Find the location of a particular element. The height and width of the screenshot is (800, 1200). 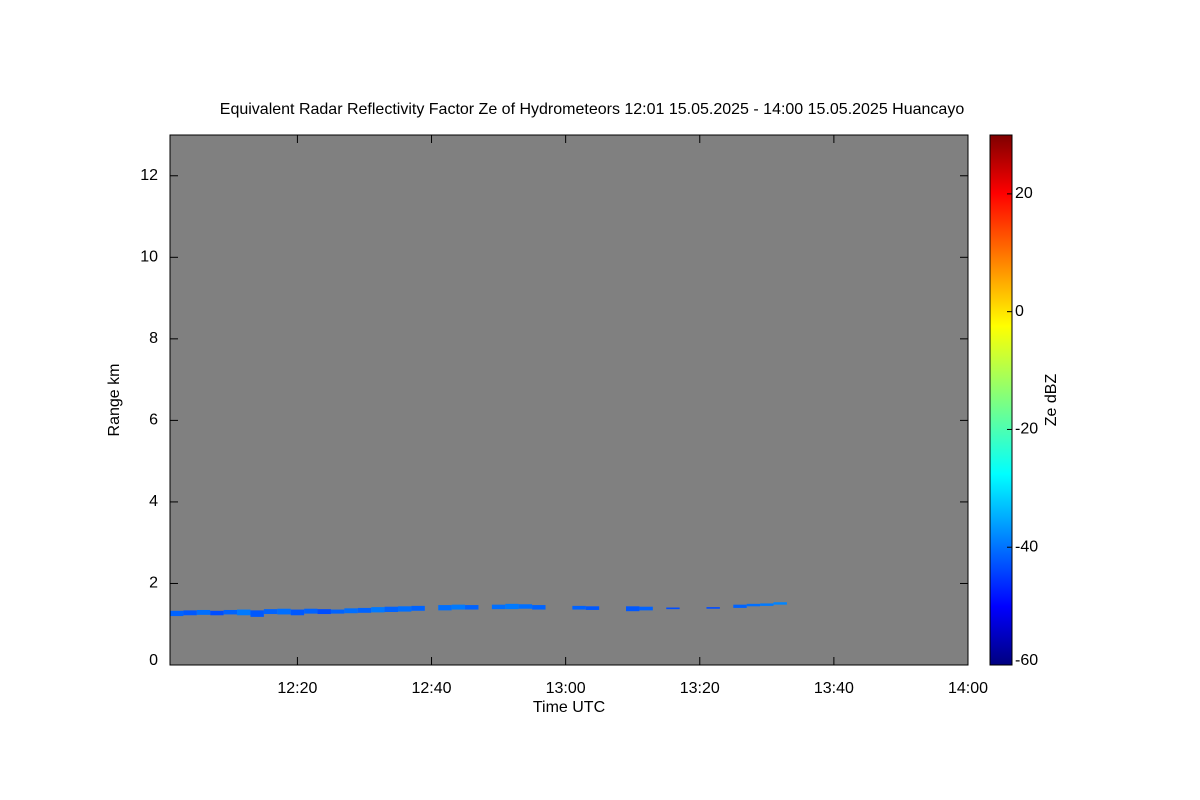

y-axis-label: Range km is located at coordinates (114, 400).